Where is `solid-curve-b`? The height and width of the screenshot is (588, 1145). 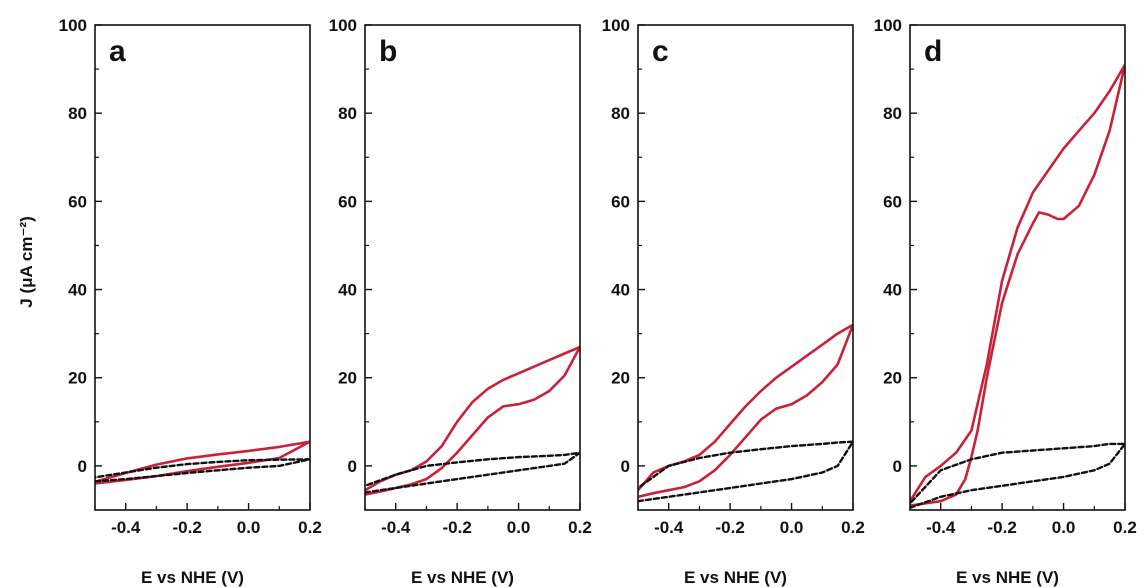
solid-curve-b is located at coordinates (472, 420).